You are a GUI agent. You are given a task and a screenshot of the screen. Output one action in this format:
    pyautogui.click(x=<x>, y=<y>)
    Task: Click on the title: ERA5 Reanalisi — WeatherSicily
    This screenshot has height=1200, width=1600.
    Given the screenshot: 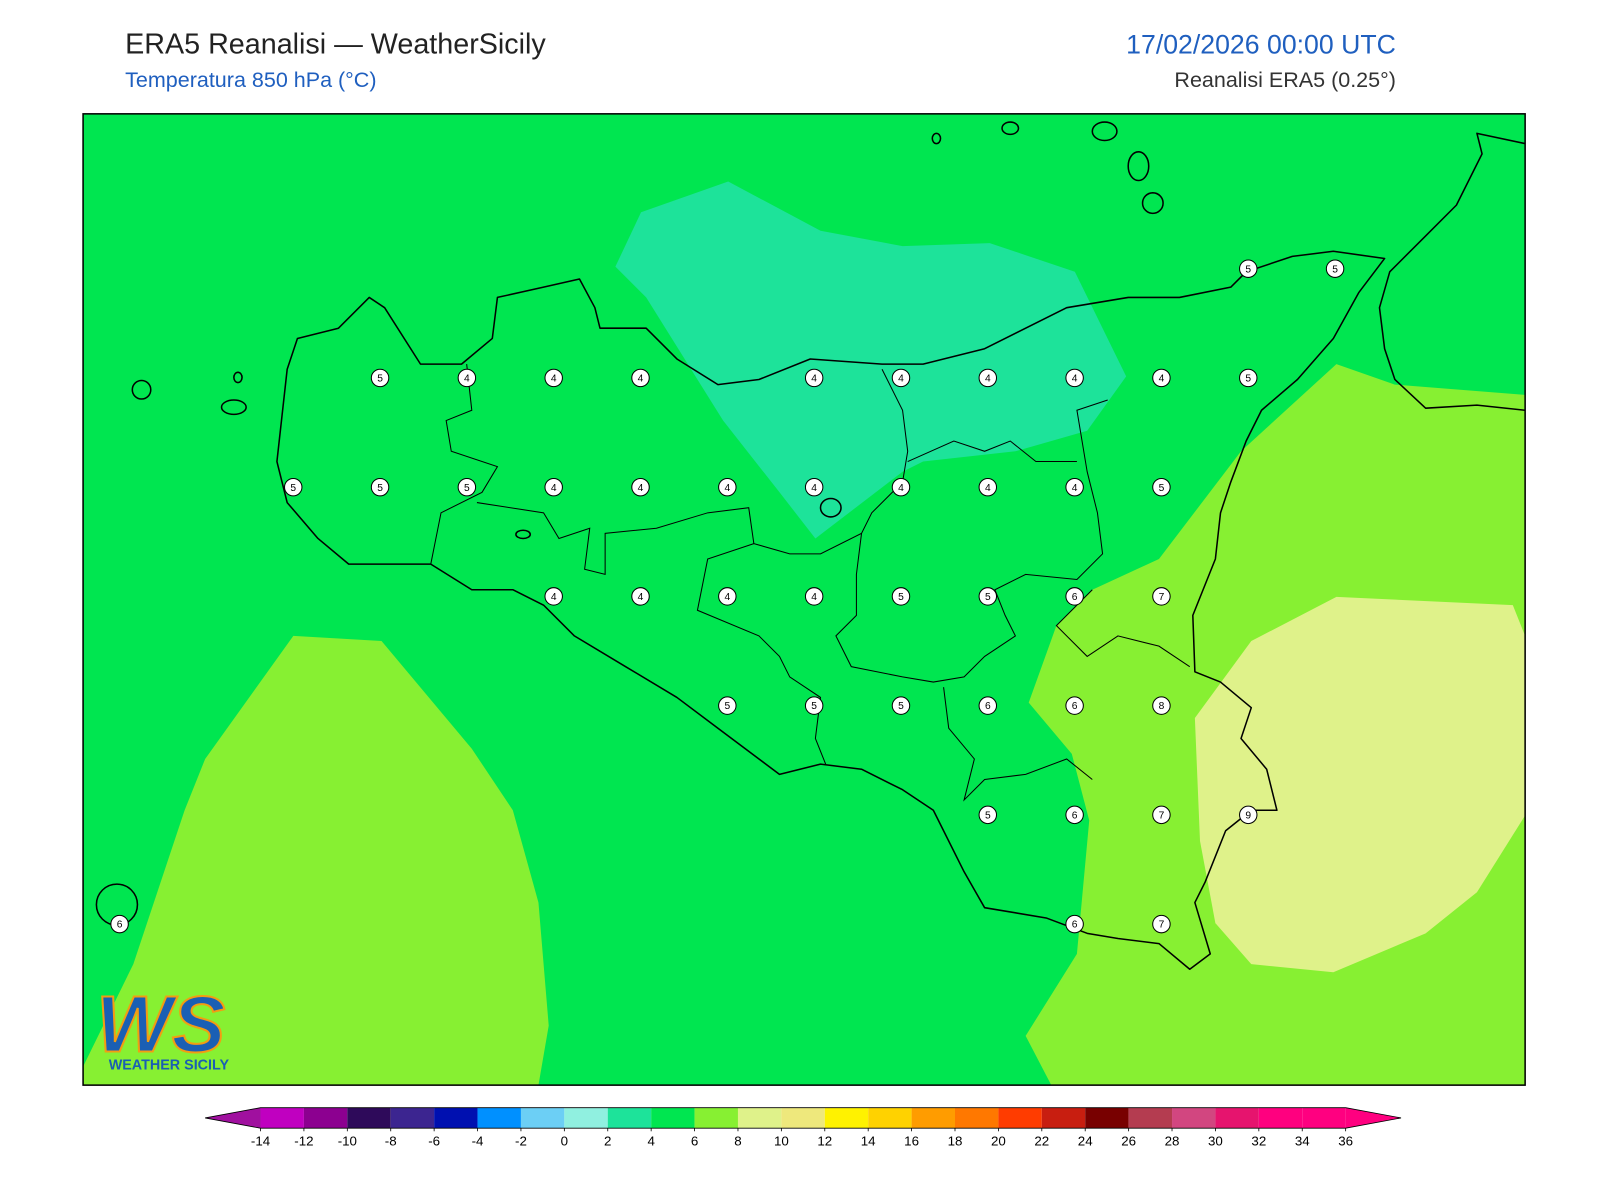 What is the action you would take?
    pyautogui.click(x=335, y=44)
    